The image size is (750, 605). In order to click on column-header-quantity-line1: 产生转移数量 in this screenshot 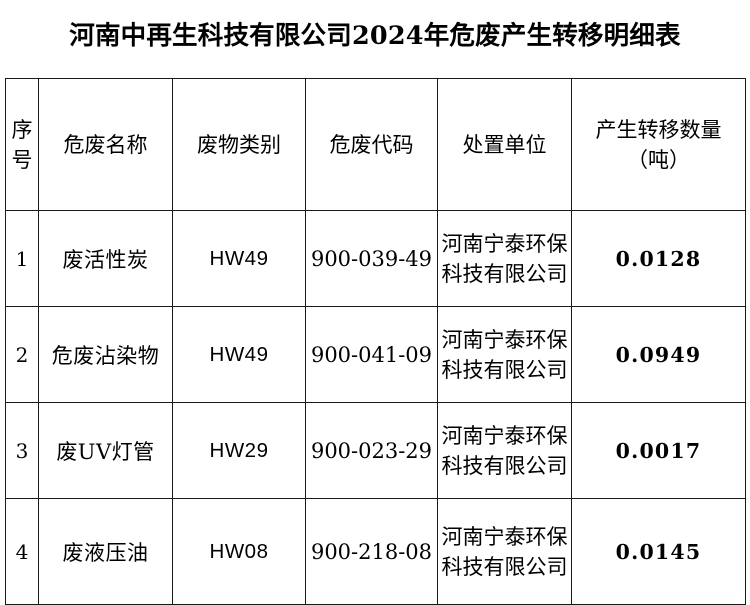, I will do `click(658, 129)`.